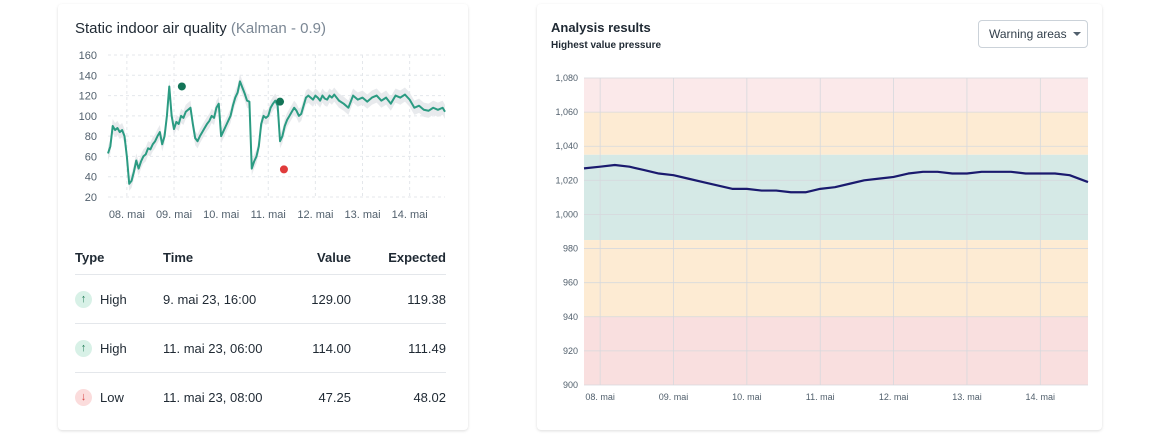 Image resolution: width=1160 pixels, height=436 pixels. I want to click on y-tick-label: 940, so click(570, 317).